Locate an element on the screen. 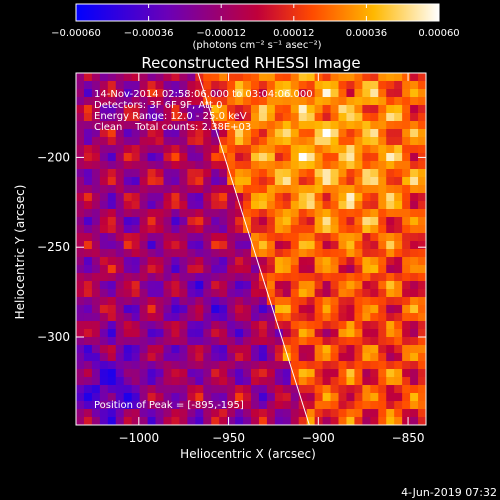  x-axis-label: Heliocentric X (arcsec) is located at coordinates (248, 454).